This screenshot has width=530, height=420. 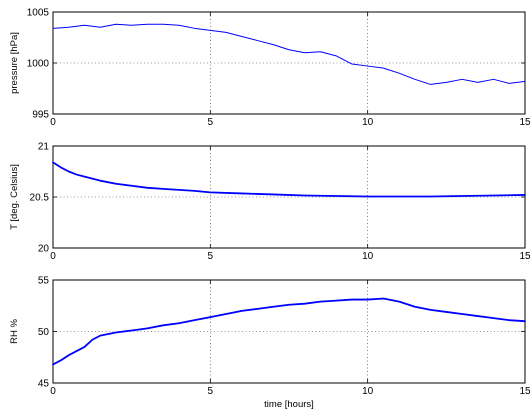 I want to click on humidity-x-axis-label: time [hours], so click(x=289, y=404).